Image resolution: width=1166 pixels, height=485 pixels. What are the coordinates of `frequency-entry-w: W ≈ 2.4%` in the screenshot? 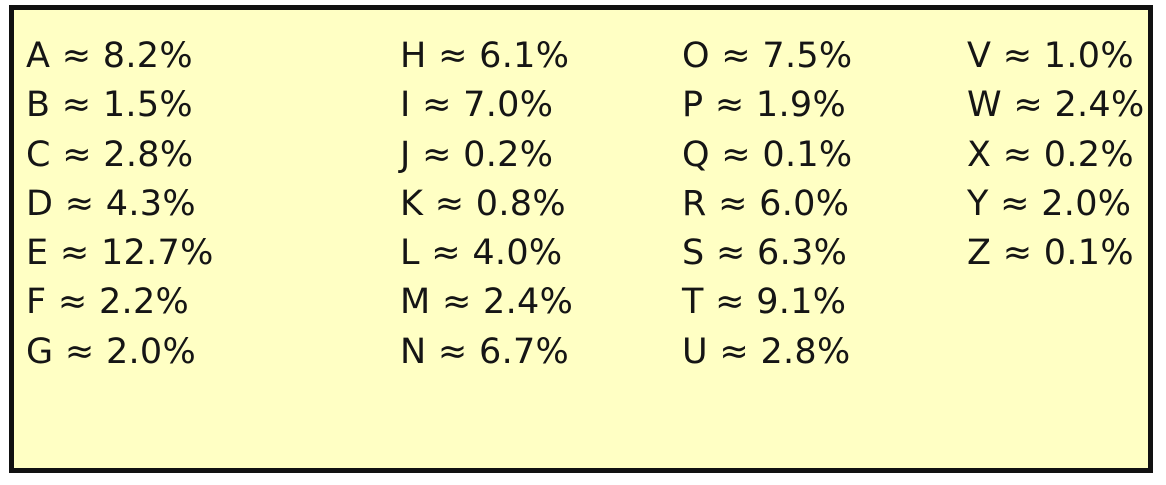 It's located at (1056, 105).